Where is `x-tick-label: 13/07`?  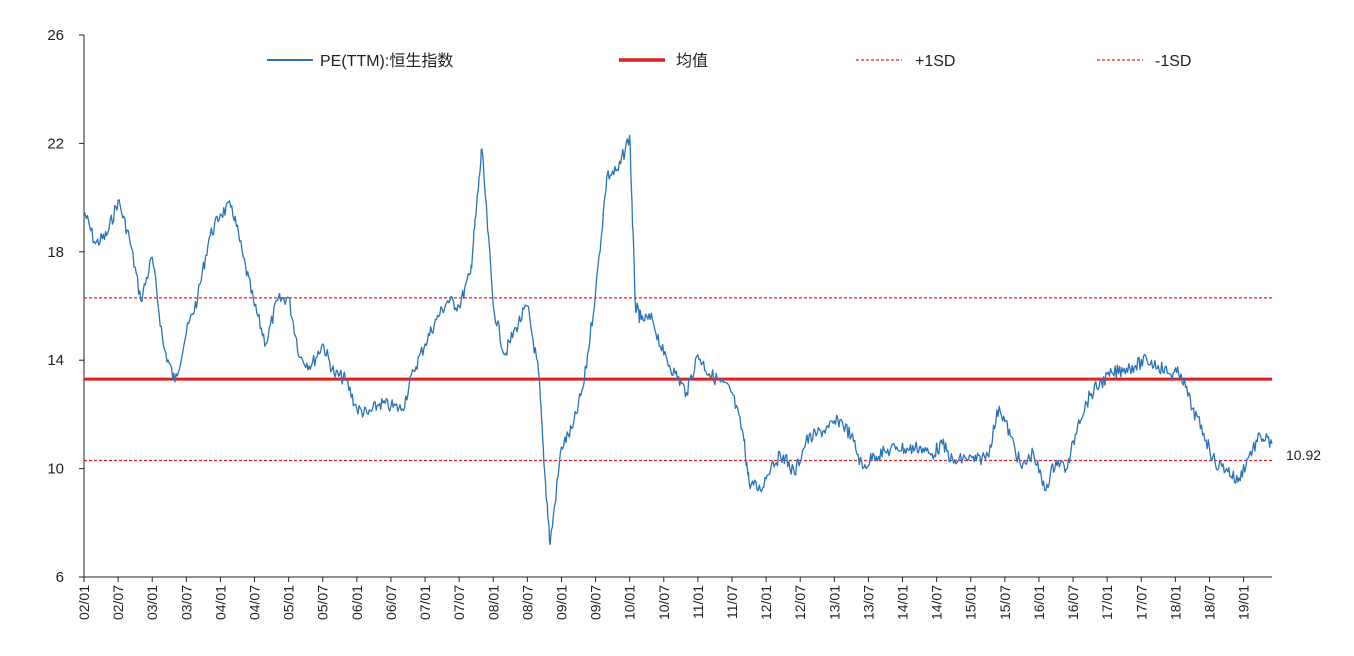 x-tick-label: 13/07 is located at coordinates (868, 602).